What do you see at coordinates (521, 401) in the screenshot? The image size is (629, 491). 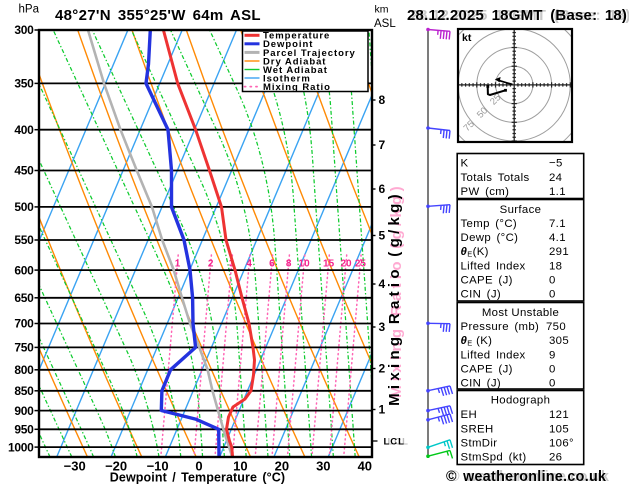 I see `svg-text: Hodograph` at bounding box center [521, 401].